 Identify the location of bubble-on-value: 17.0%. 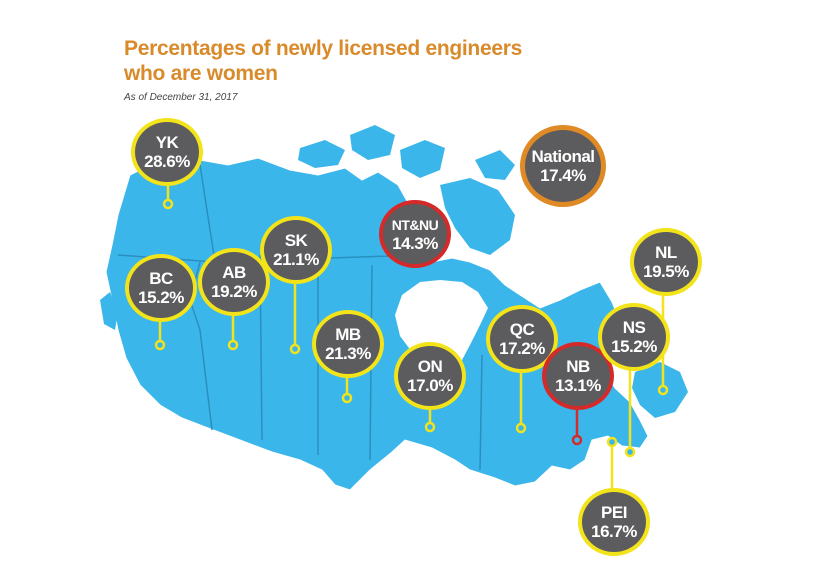
(430, 385).